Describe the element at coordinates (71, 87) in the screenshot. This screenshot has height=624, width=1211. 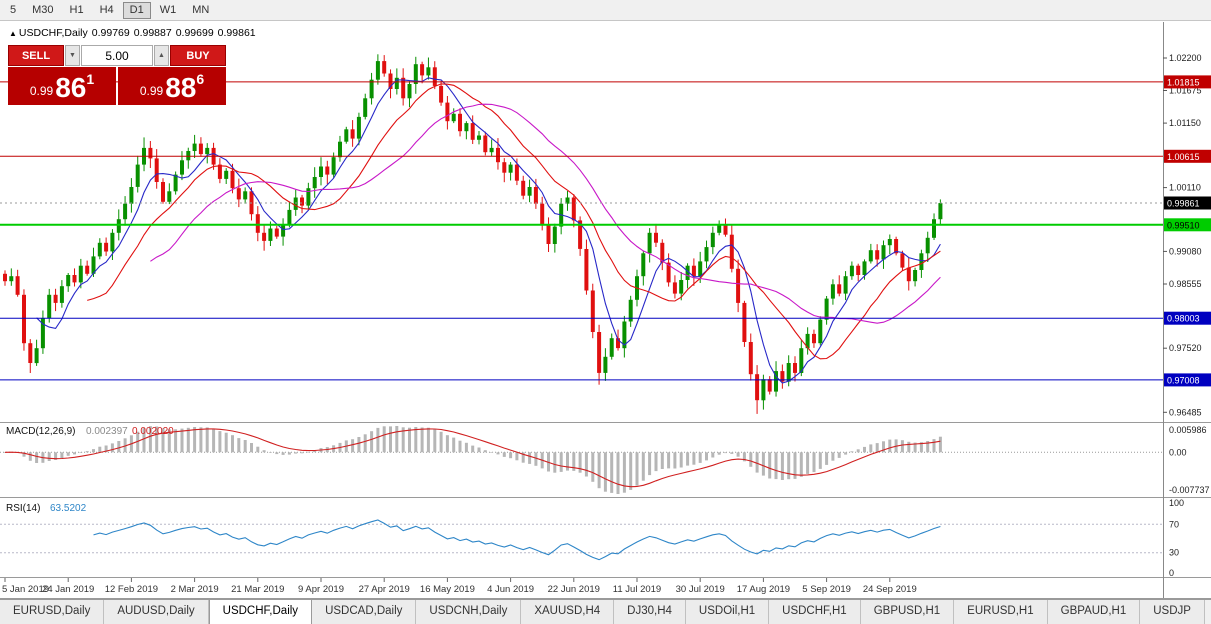
I see `sell-price-big: 86` at that location.